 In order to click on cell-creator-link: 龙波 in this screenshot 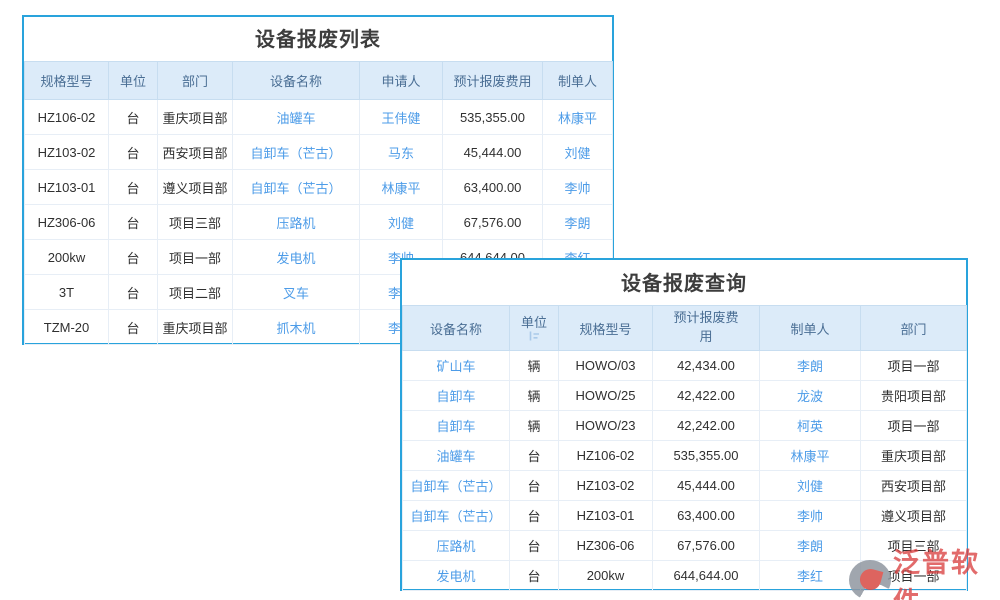, I will do `click(810, 395)`.